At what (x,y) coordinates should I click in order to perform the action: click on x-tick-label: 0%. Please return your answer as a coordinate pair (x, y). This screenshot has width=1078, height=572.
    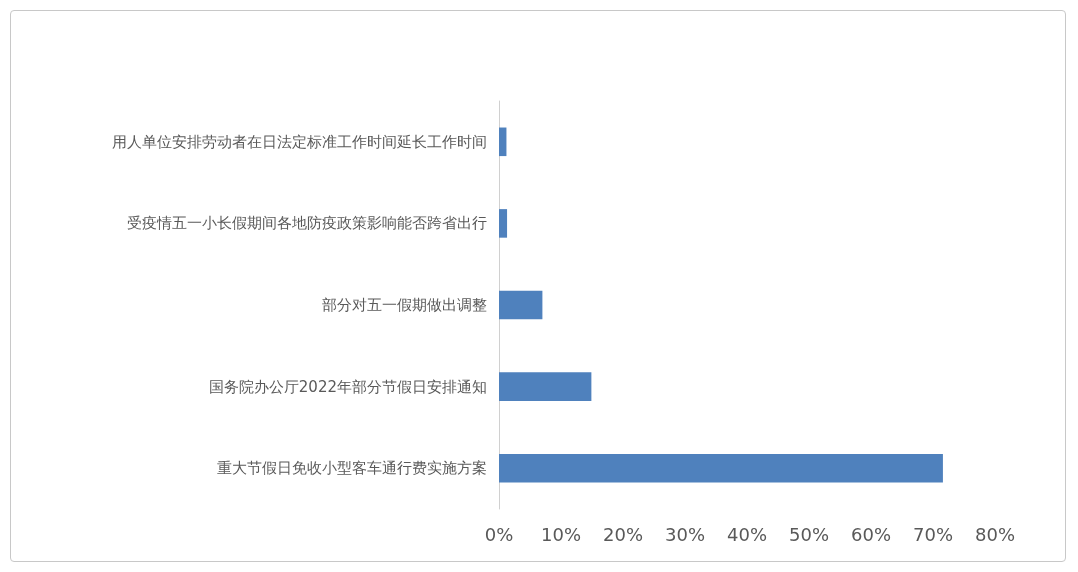
    Looking at the image, I should click on (499, 534).